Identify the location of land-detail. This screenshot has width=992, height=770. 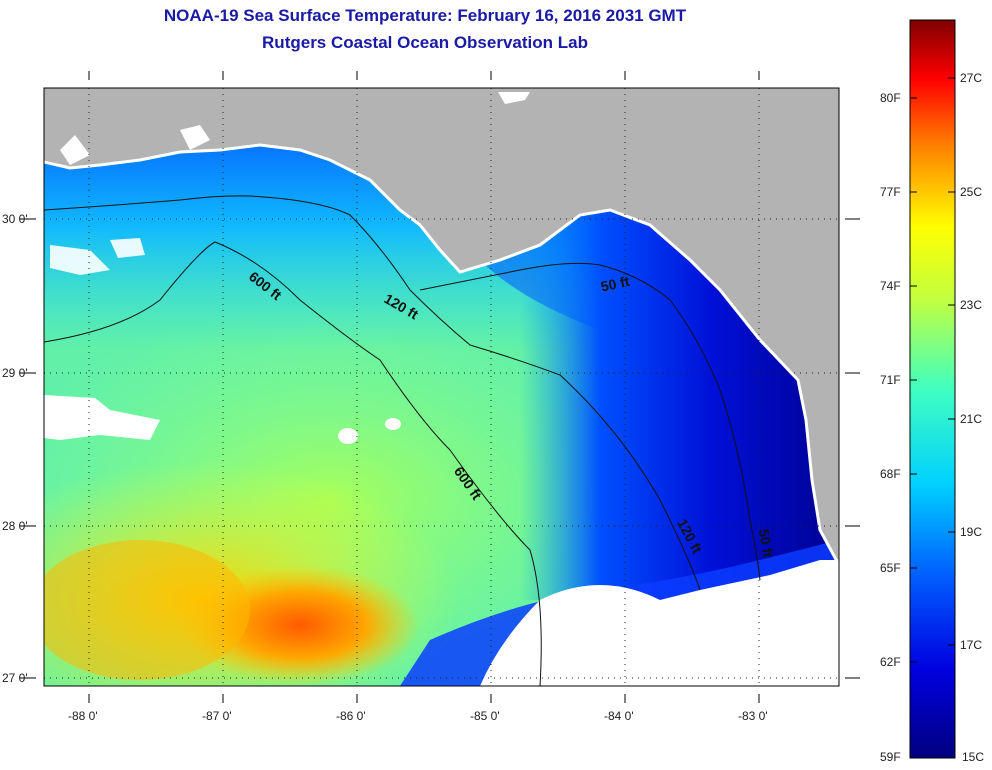
(295, 128).